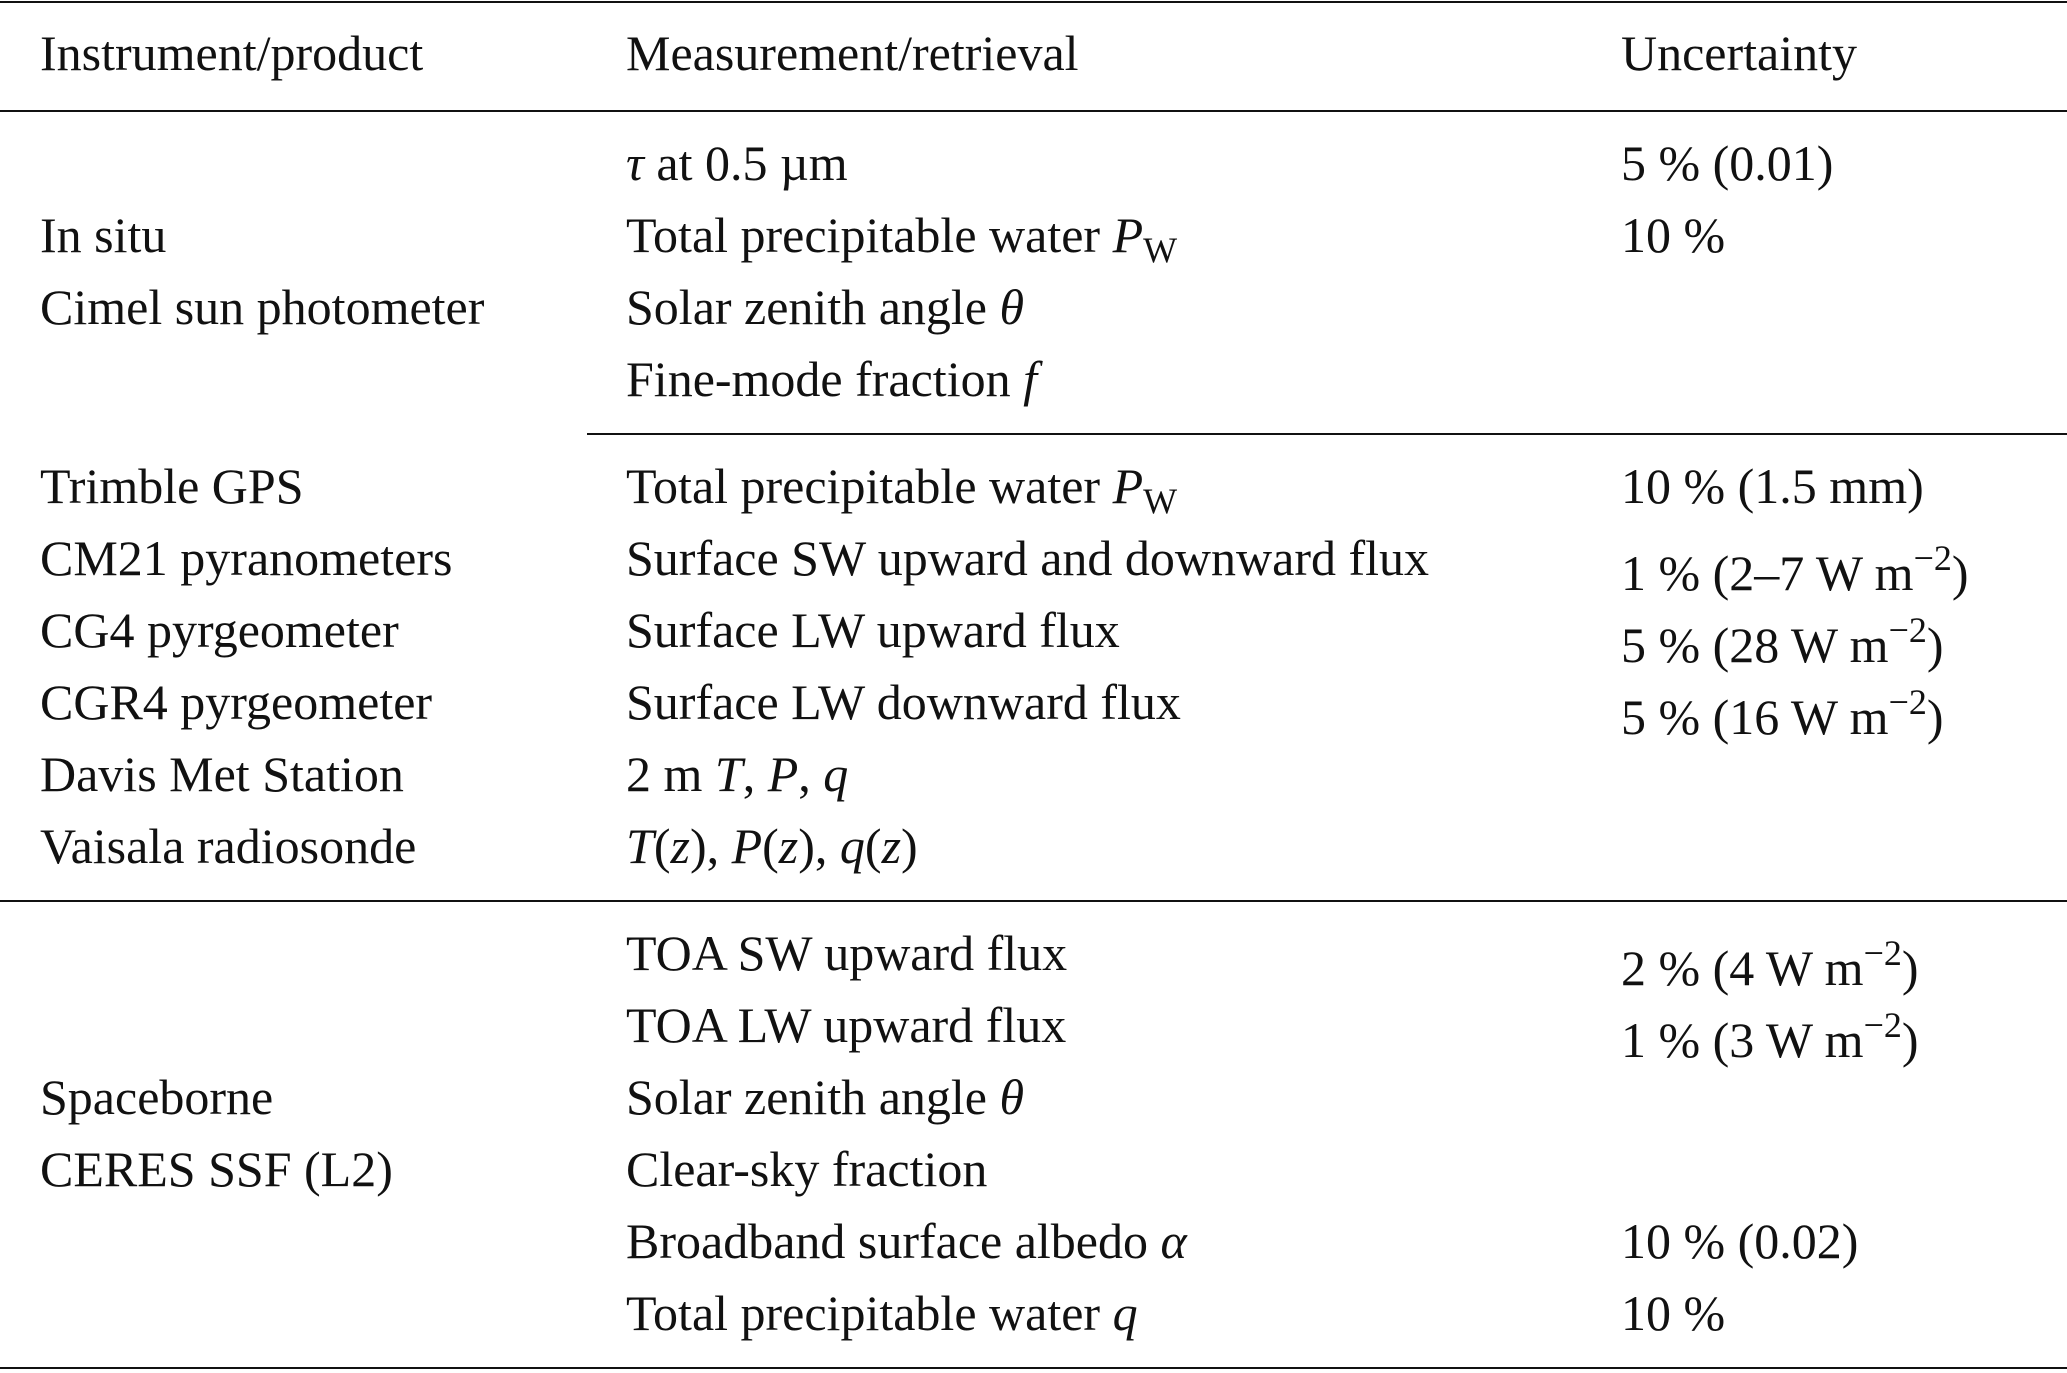 The width and height of the screenshot is (2067, 1373). What do you see at coordinates (228, 846) in the screenshot?
I see `table-cell: Vaisala radiosonde` at bounding box center [228, 846].